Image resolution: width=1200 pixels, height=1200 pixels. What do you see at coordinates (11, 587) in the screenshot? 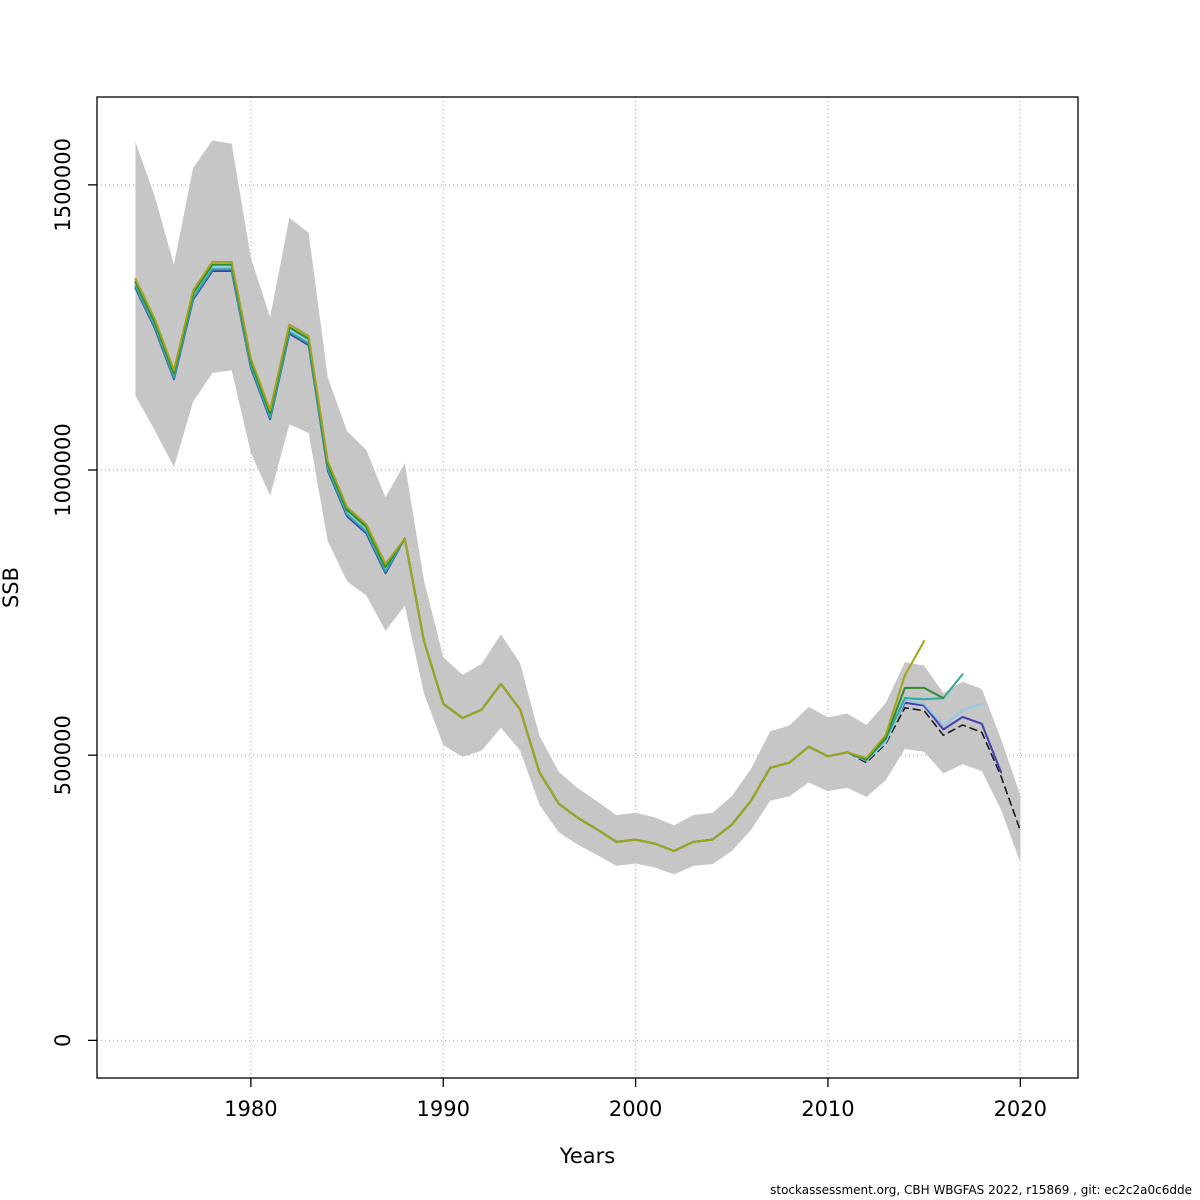
I see `y-axis-title: SSB` at bounding box center [11, 587].